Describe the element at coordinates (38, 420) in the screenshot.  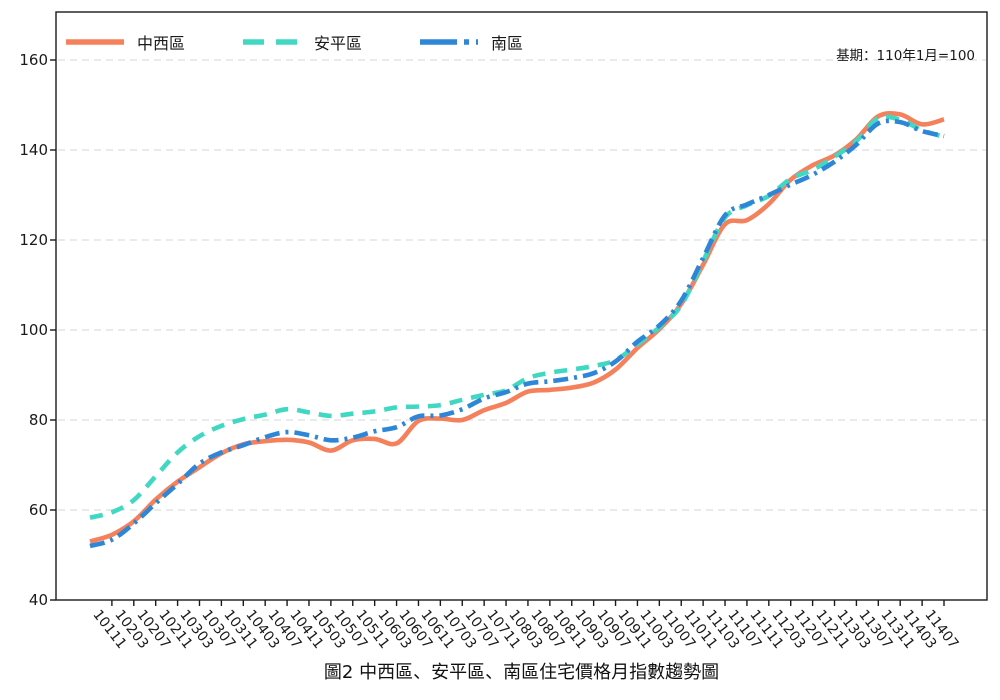
I see `y-tick-label: 80` at that location.